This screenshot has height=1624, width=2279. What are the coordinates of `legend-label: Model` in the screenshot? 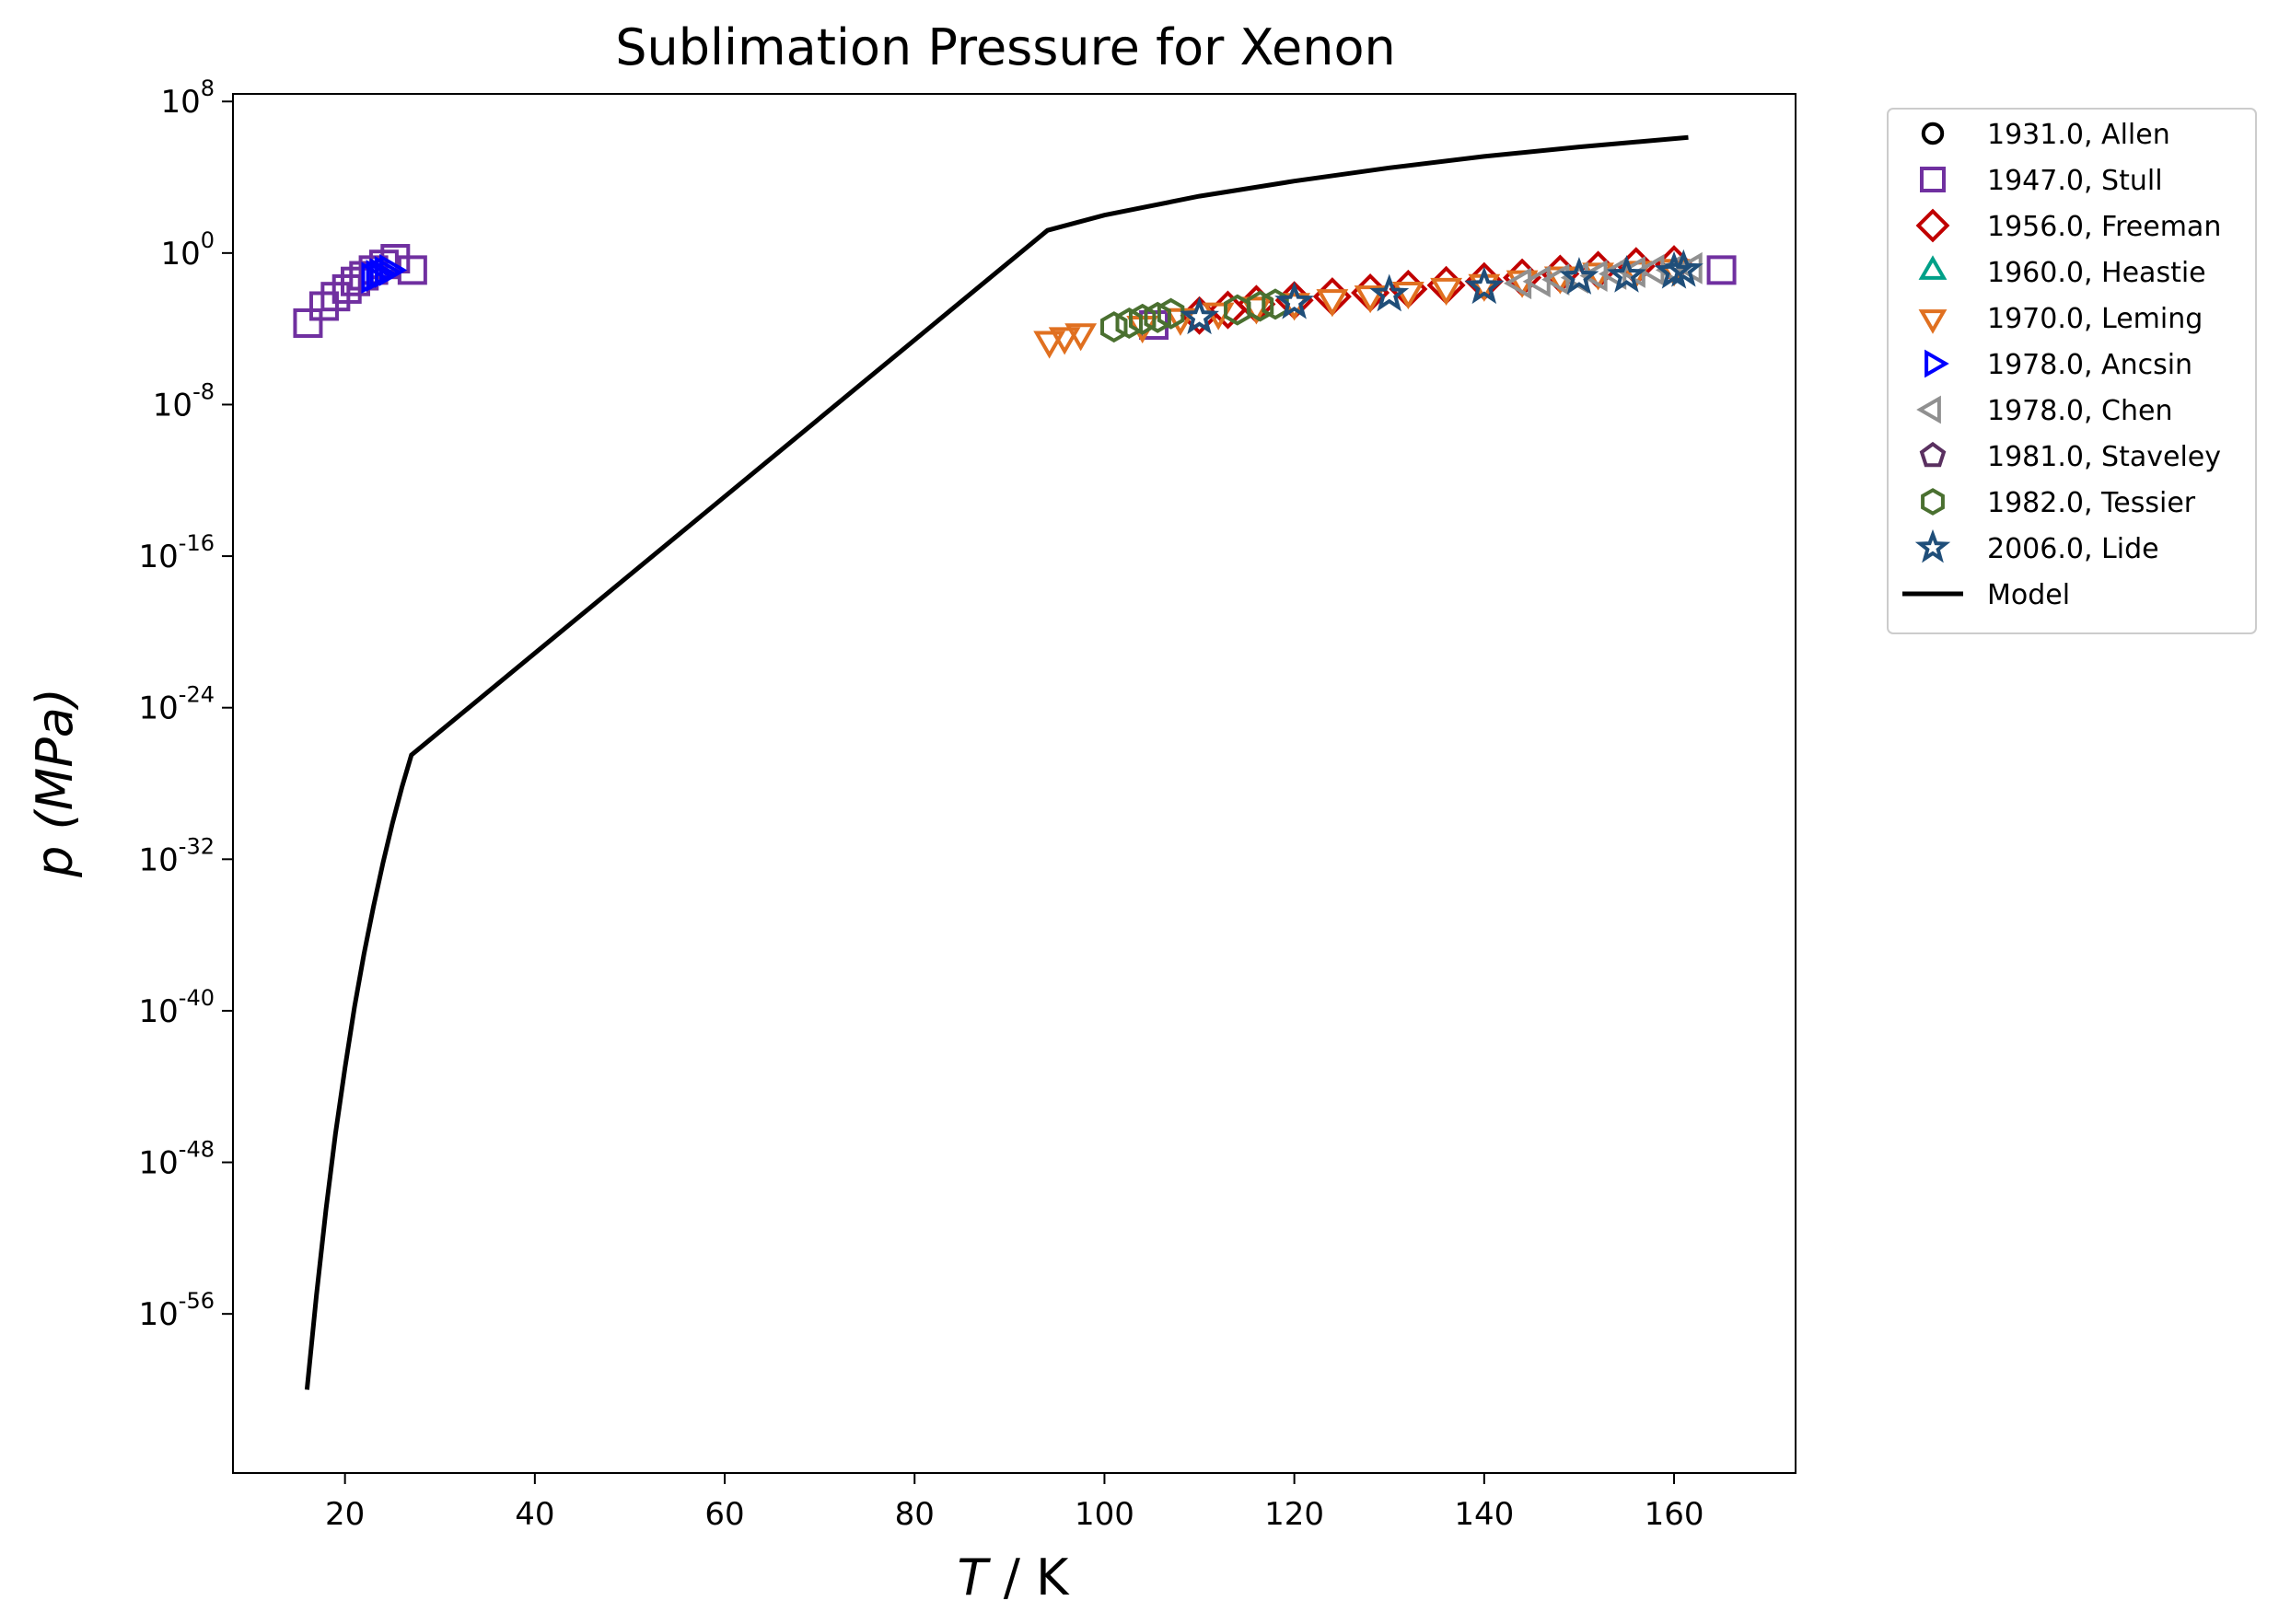 It's located at (2029, 595).